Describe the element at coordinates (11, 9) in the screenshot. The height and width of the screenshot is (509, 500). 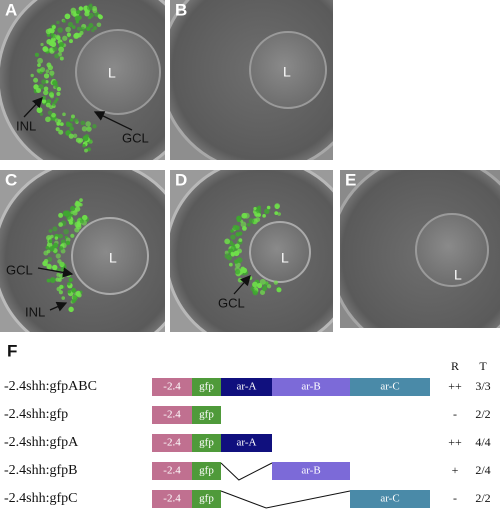
I see `panel-letter: A` at that location.